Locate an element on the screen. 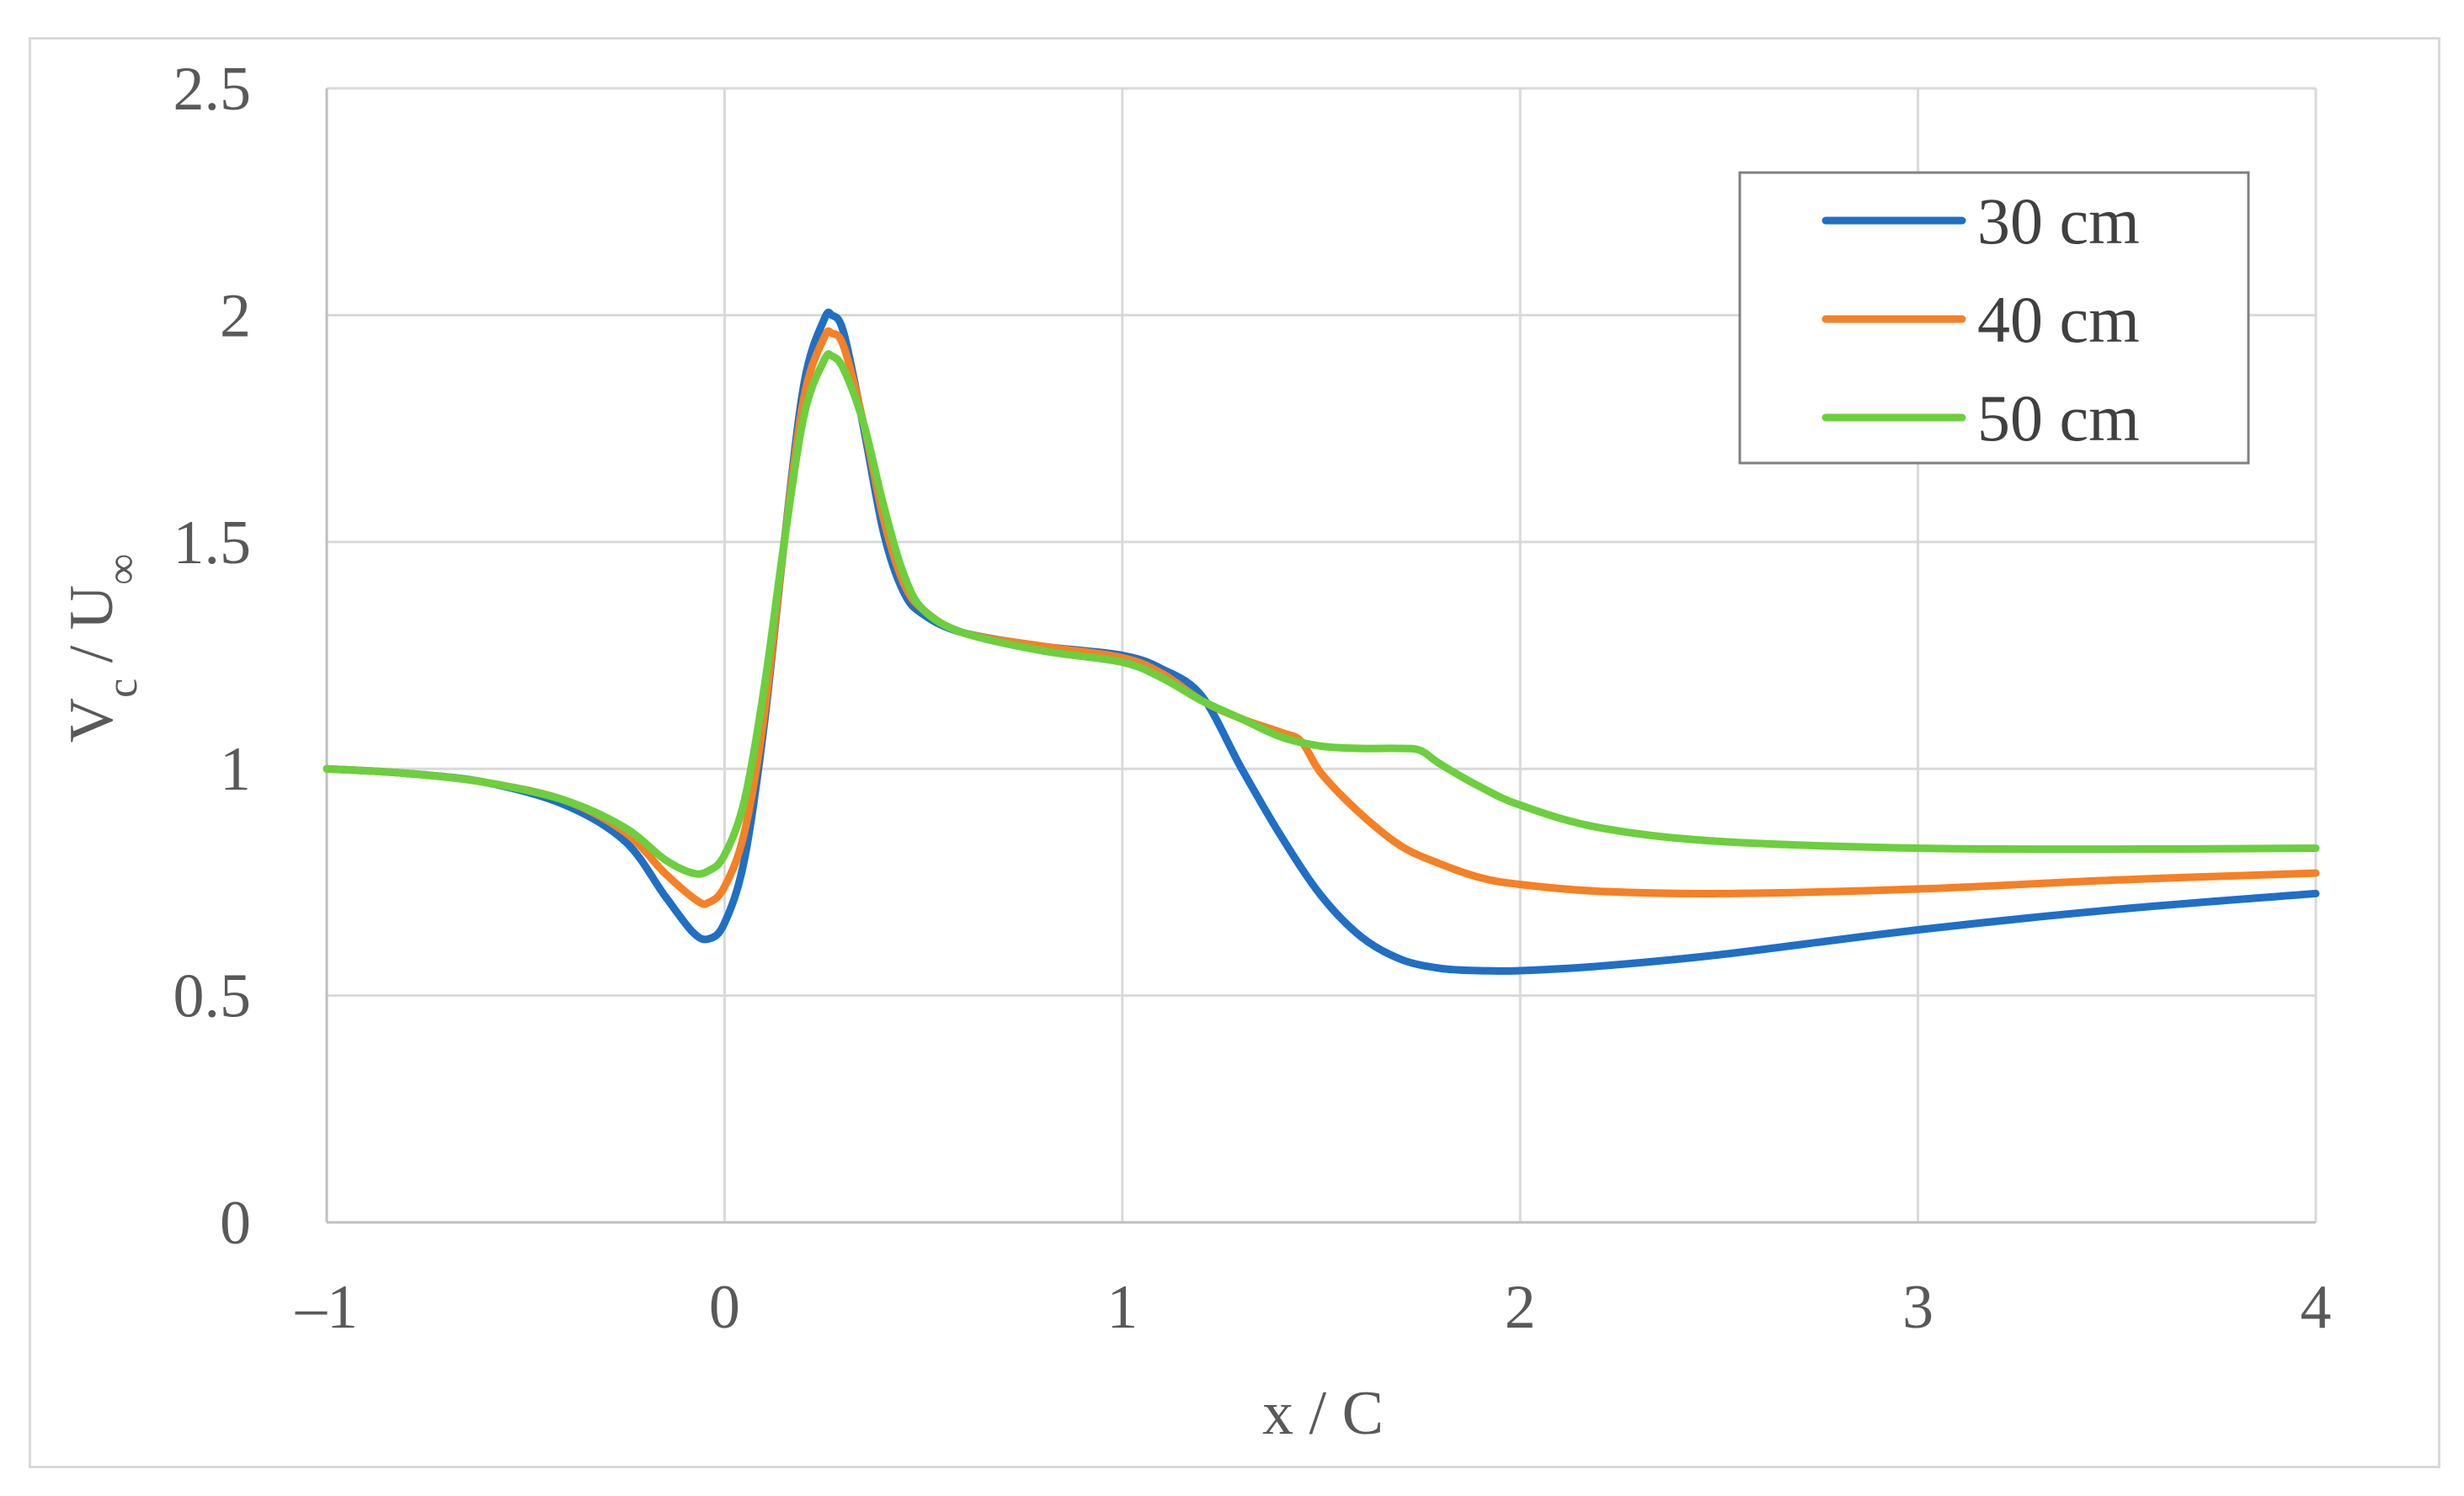 The height and width of the screenshot is (1496, 2464). x-tick-label: –1 is located at coordinates (326, 1307).